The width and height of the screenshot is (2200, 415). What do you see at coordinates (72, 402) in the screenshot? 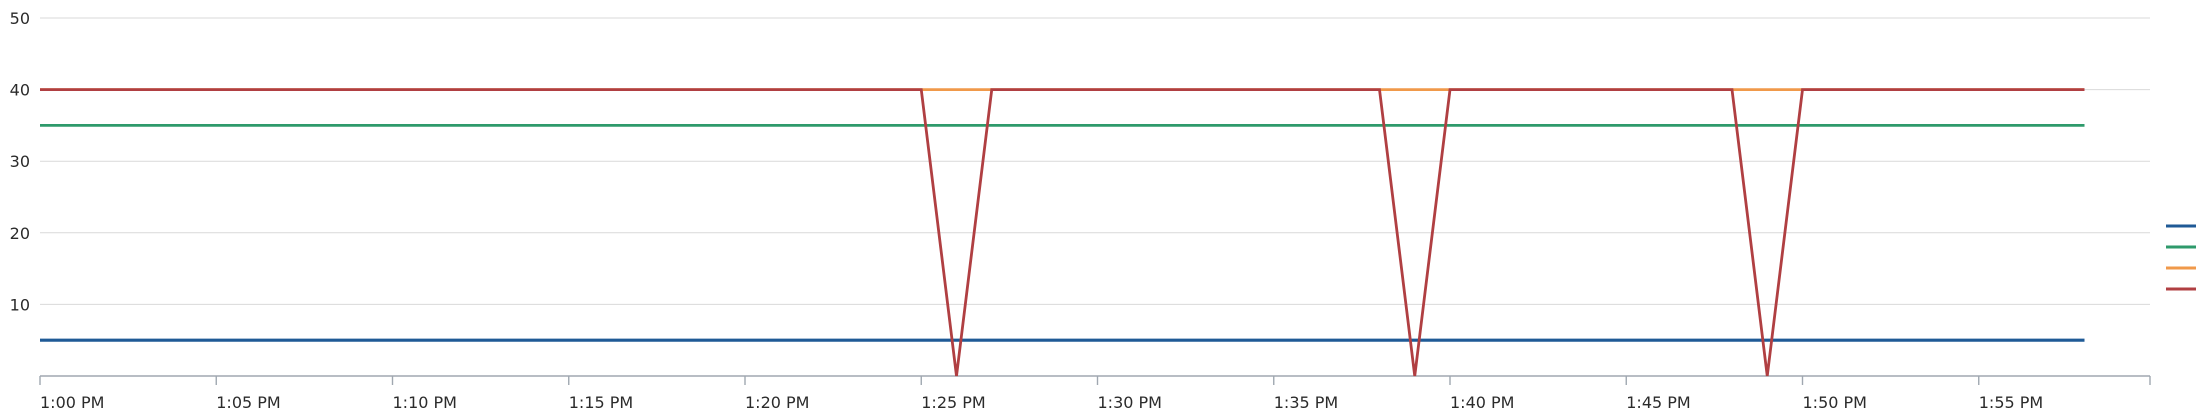
I see `x-tick-label: 1:00 PM` at bounding box center [72, 402].